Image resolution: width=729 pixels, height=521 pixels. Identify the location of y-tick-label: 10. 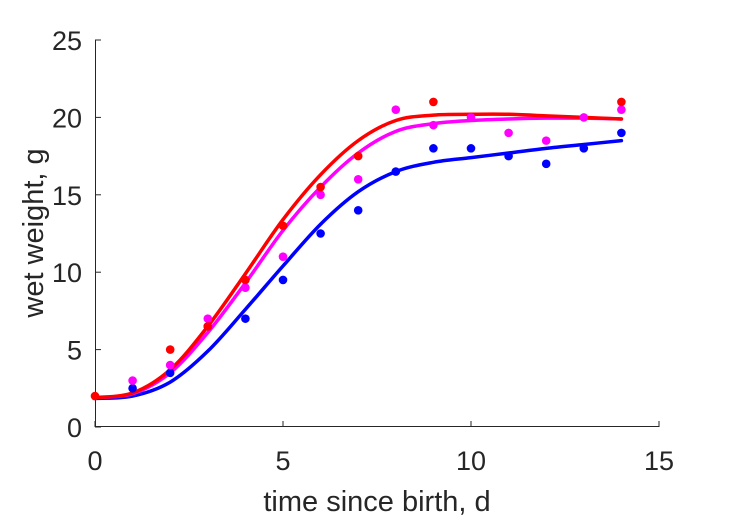
(67, 273).